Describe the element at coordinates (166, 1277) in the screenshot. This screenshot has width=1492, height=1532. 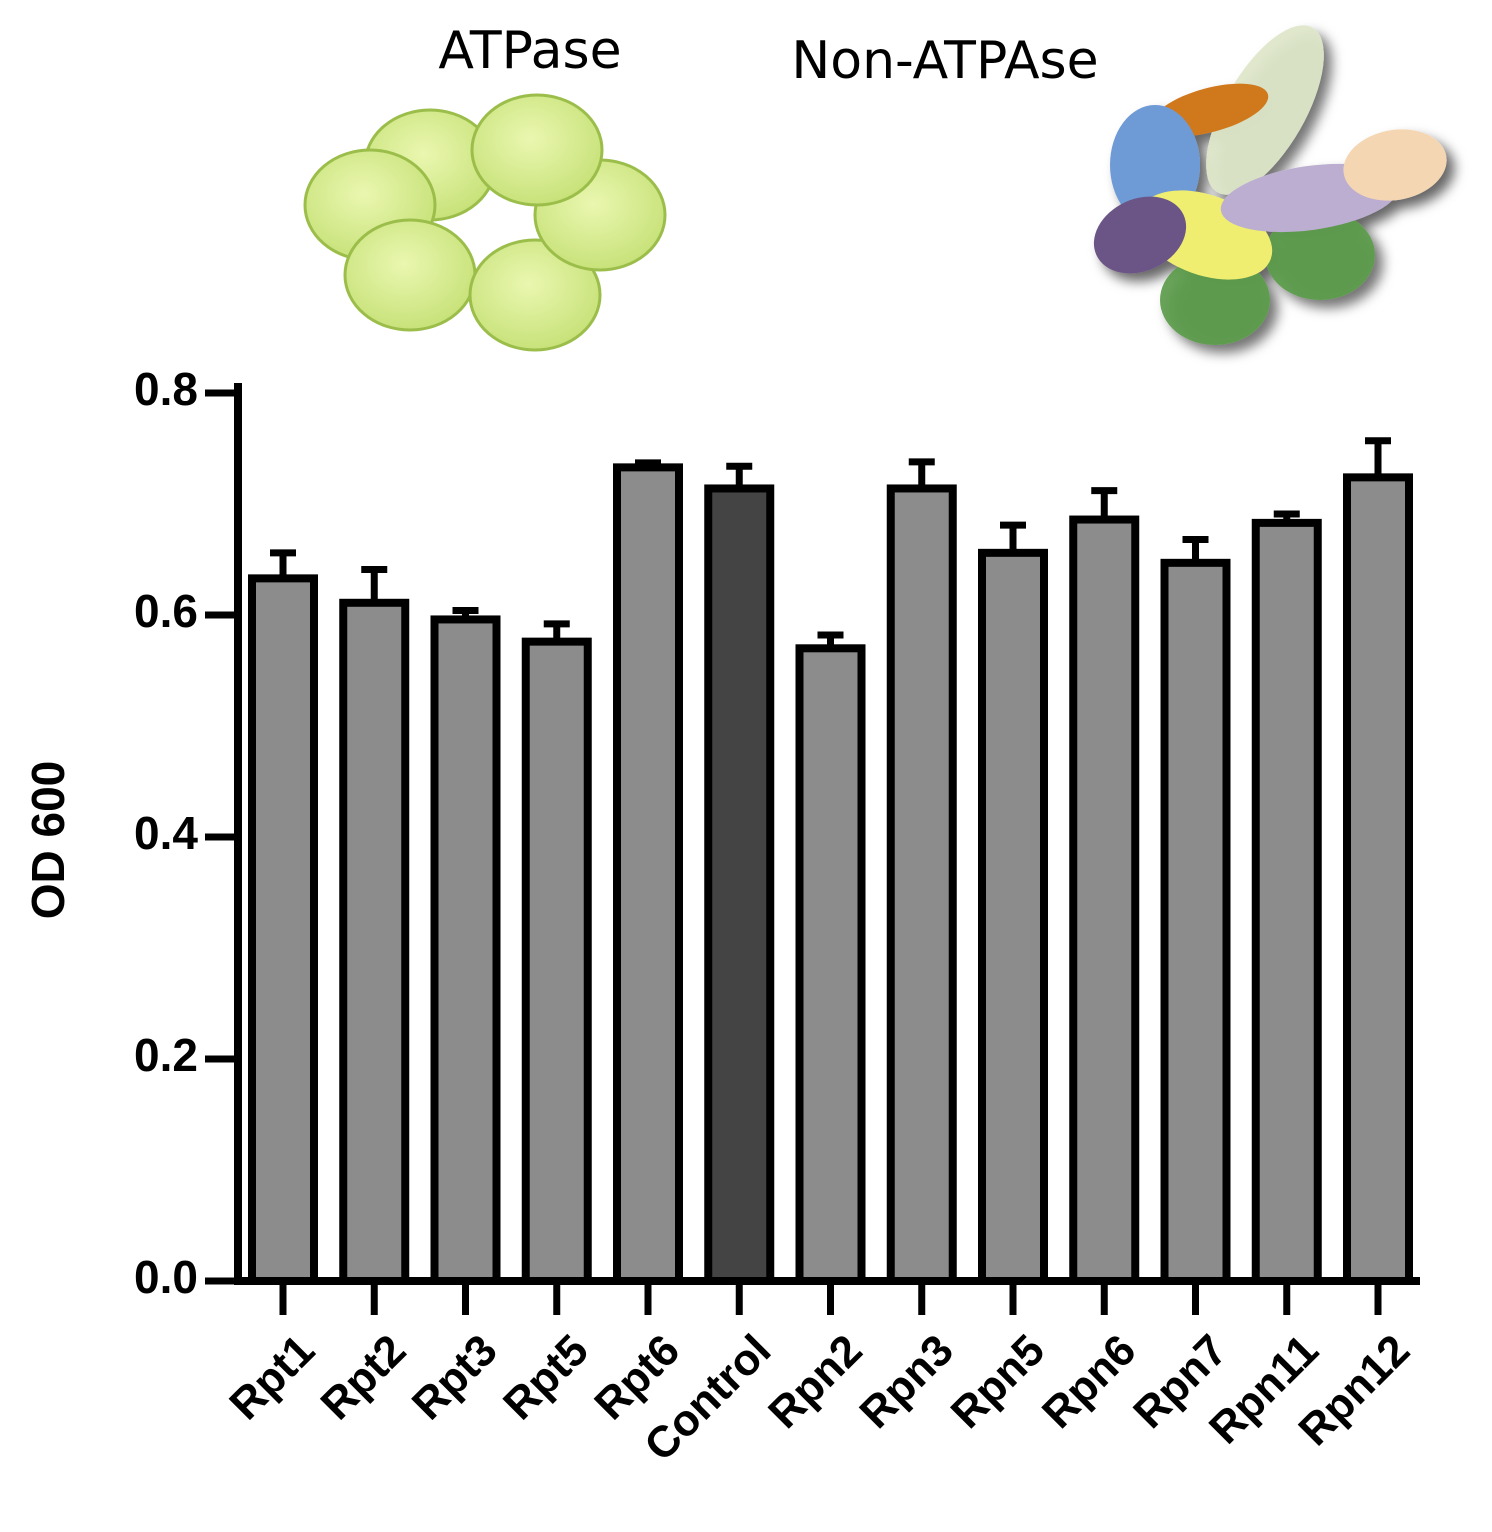
I see `y-tick-label: 0.0` at that location.